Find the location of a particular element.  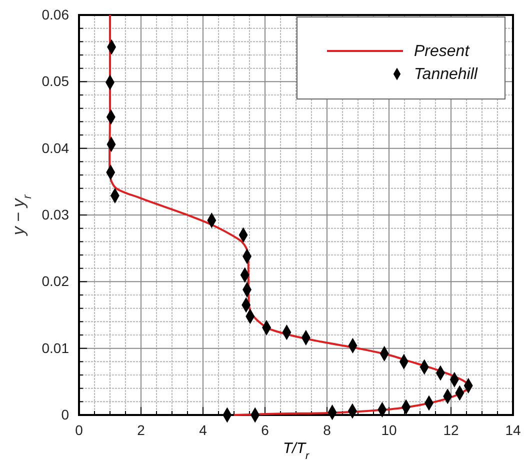

y-tick-label: 0.01 is located at coordinates (56, 348).